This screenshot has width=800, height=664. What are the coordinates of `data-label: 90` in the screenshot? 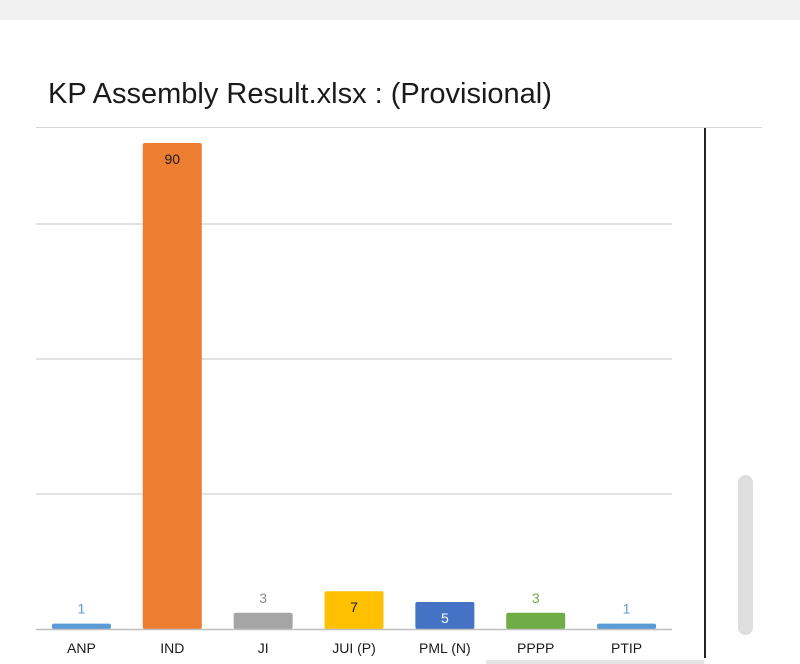 It's located at (172, 159).